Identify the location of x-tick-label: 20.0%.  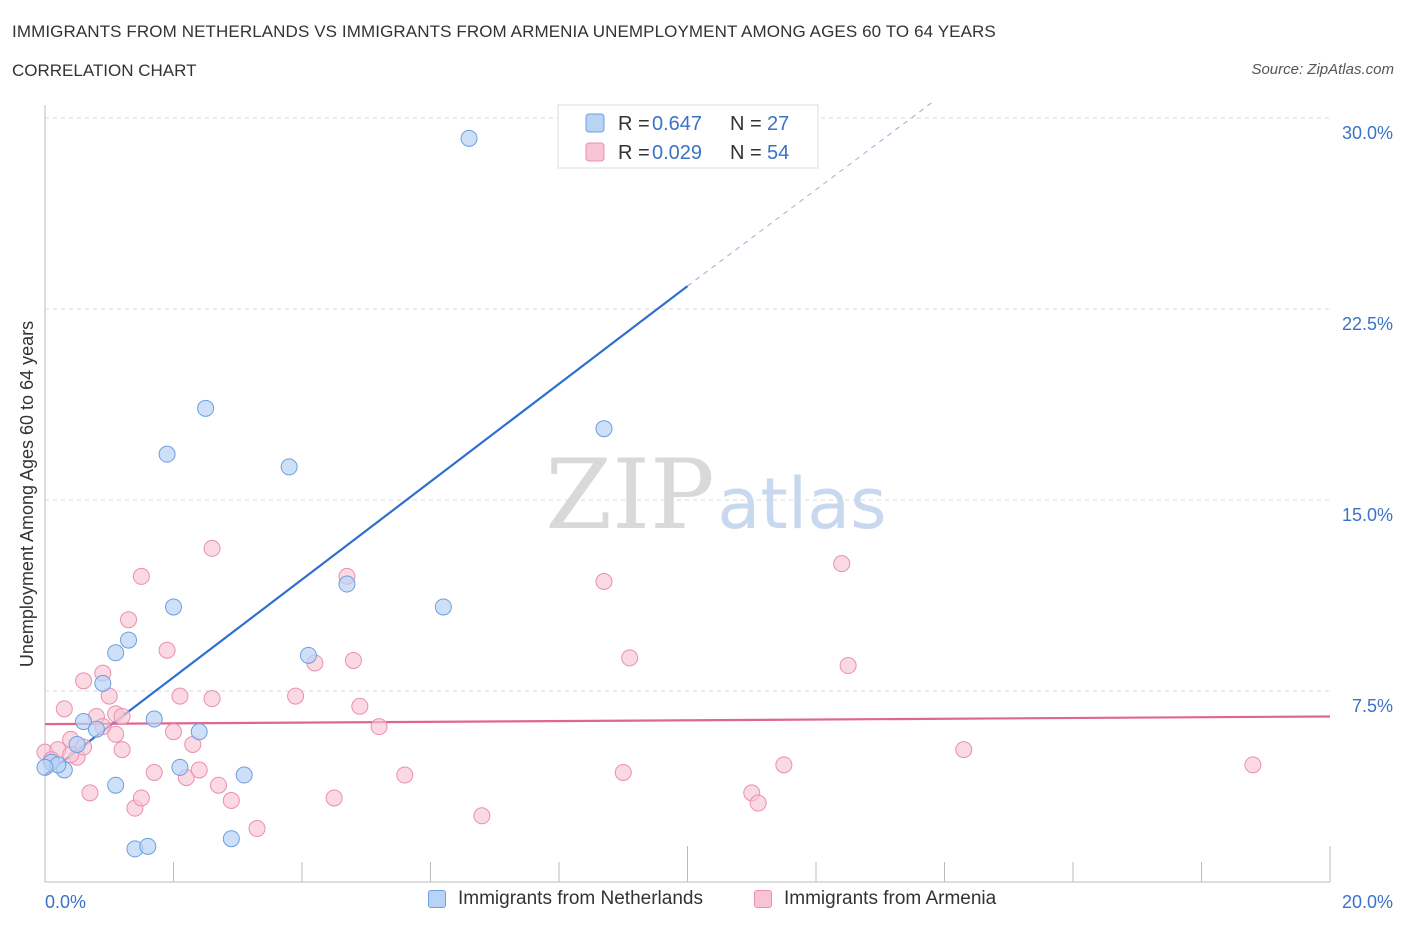
(1367, 902).